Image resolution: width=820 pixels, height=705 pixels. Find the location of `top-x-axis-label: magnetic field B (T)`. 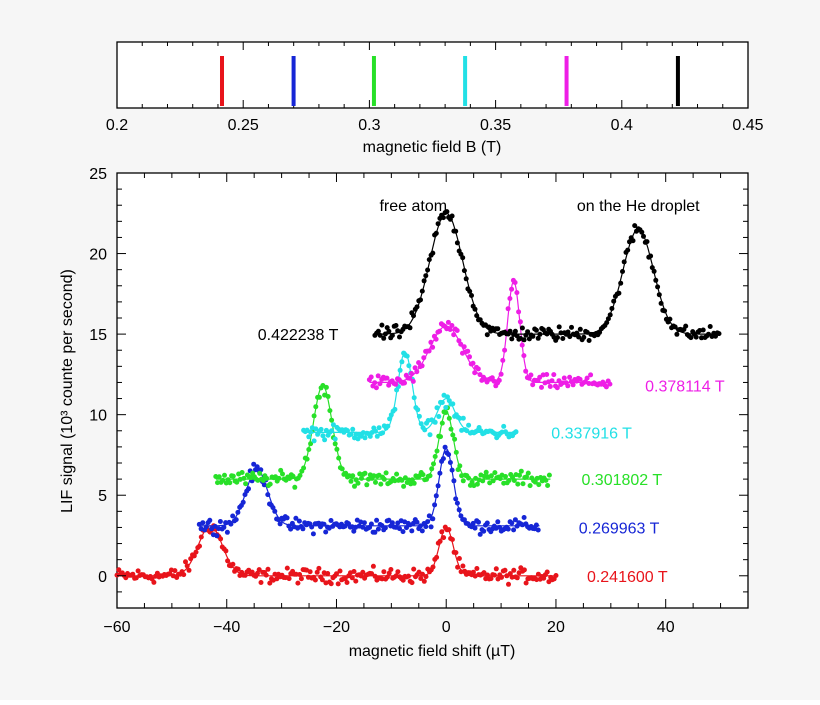

top-x-axis-label: magnetic field B (T) is located at coordinates (432, 147).